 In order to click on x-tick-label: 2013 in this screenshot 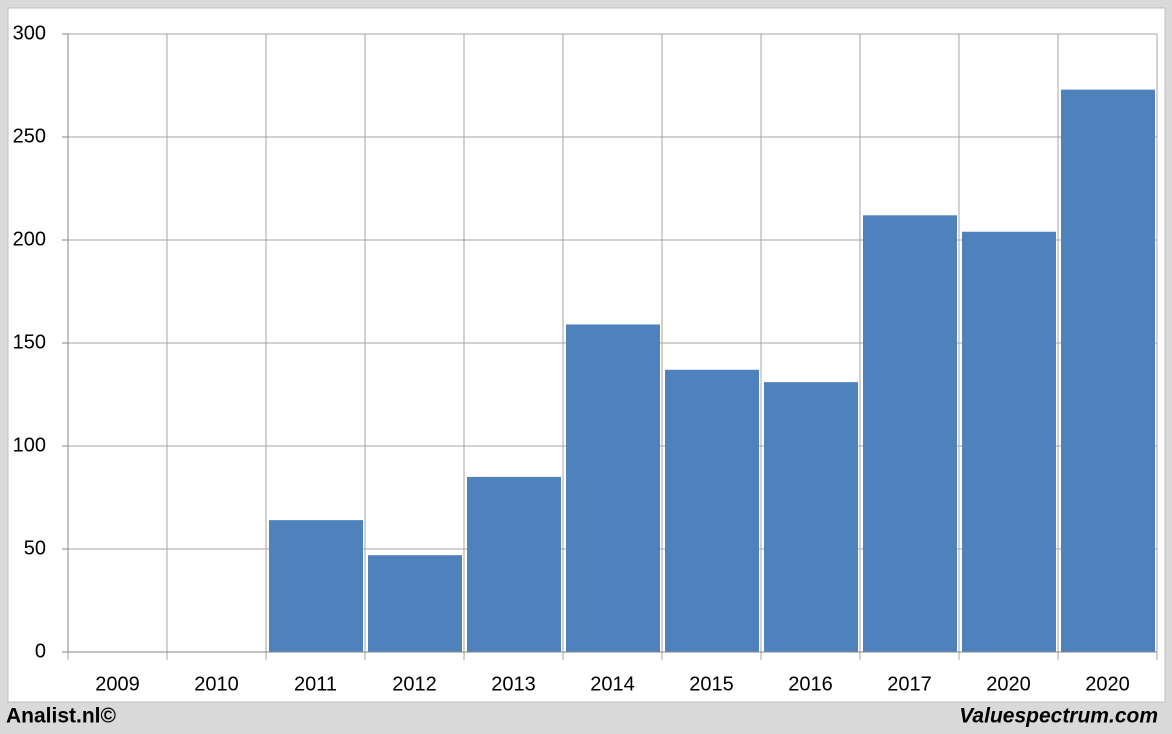, I will do `click(513, 684)`.